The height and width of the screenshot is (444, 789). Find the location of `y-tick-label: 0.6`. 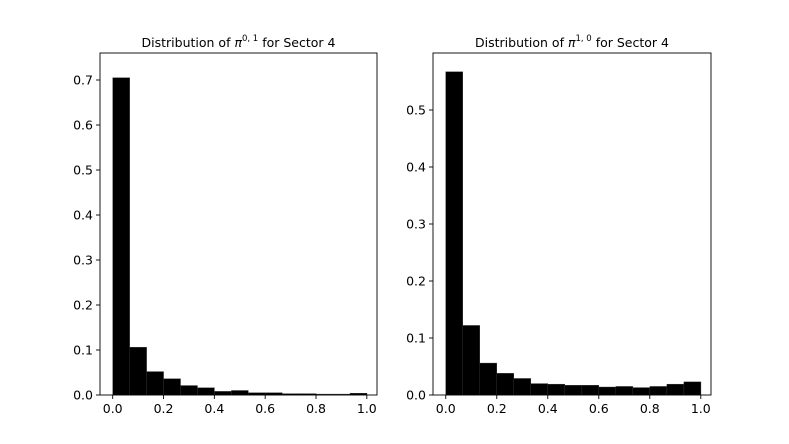

y-tick-label: 0.6 is located at coordinates (83, 125).